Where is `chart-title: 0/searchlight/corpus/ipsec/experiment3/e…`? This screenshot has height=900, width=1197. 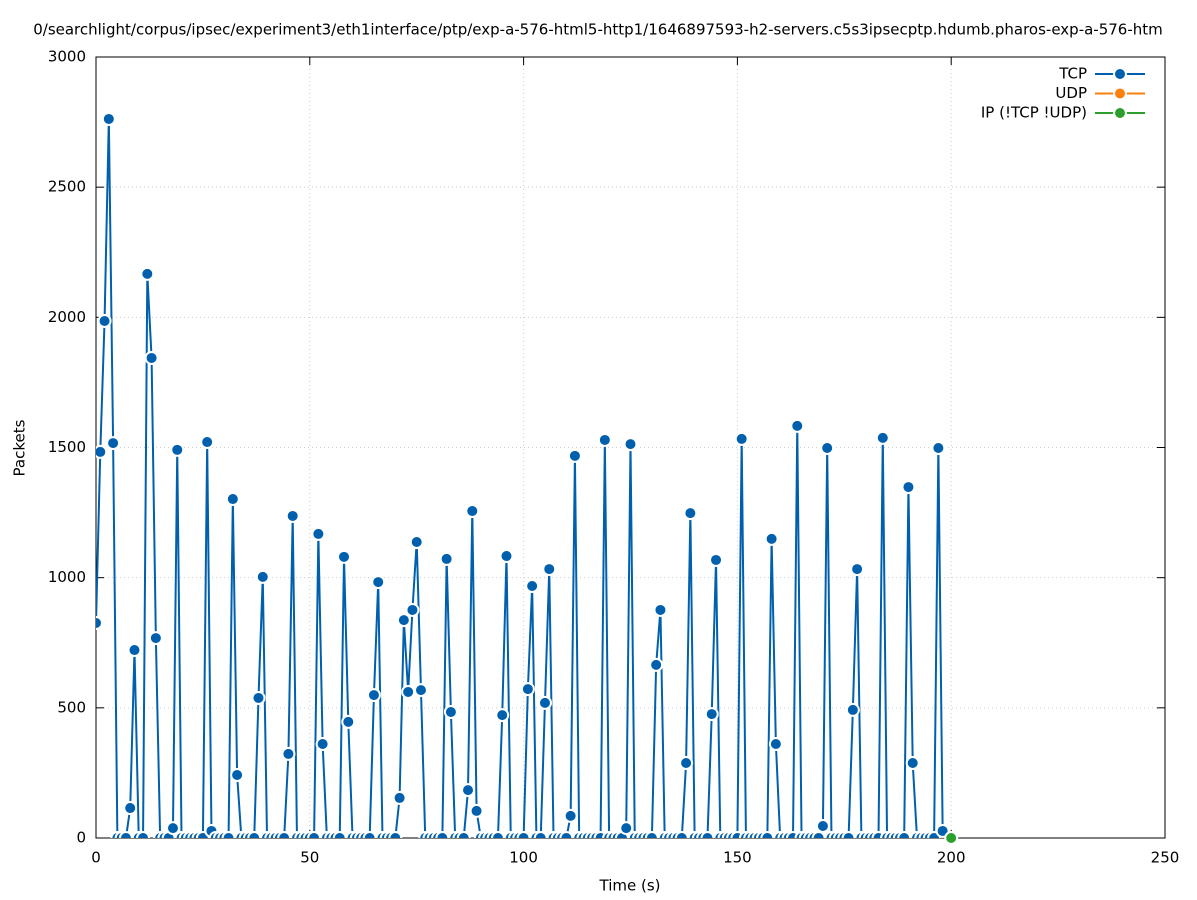
chart-title: 0/searchlight/corpus/ipsec/experiment3/e… is located at coordinates (598, 30).